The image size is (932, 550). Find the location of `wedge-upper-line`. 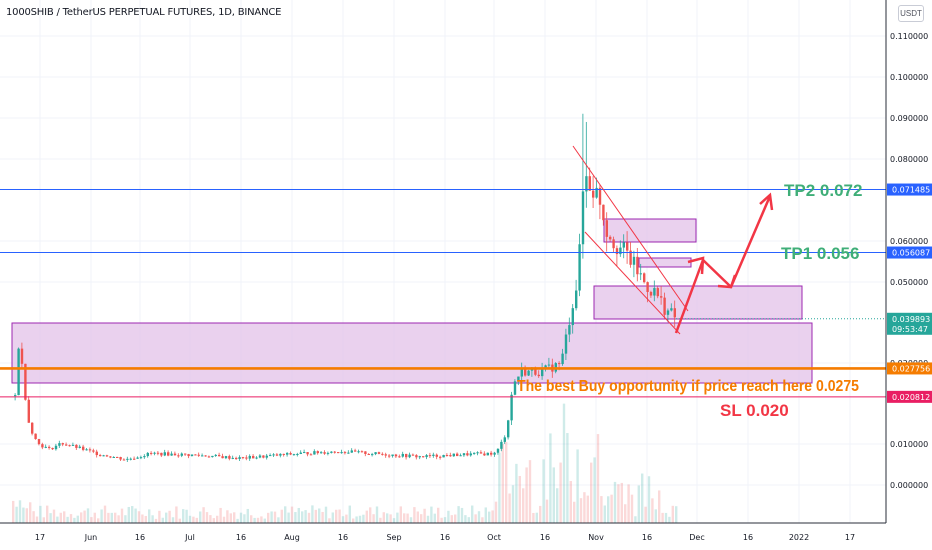

wedge-upper-line is located at coordinates (630, 228).